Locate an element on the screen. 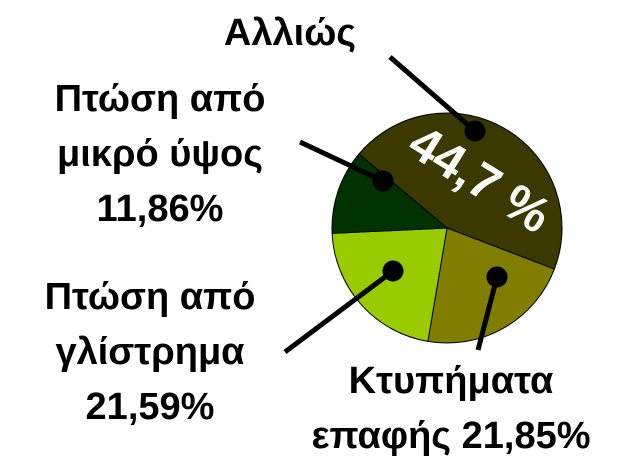  category-label: Αλλιώς is located at coordinates (290, 33).